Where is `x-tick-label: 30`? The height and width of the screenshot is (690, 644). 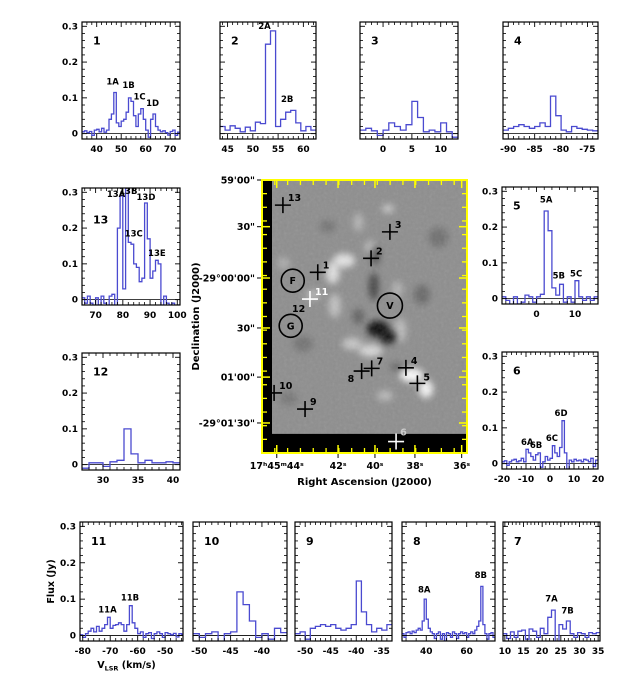
x-tick-label: 30 is located at coordinates (103, 481).